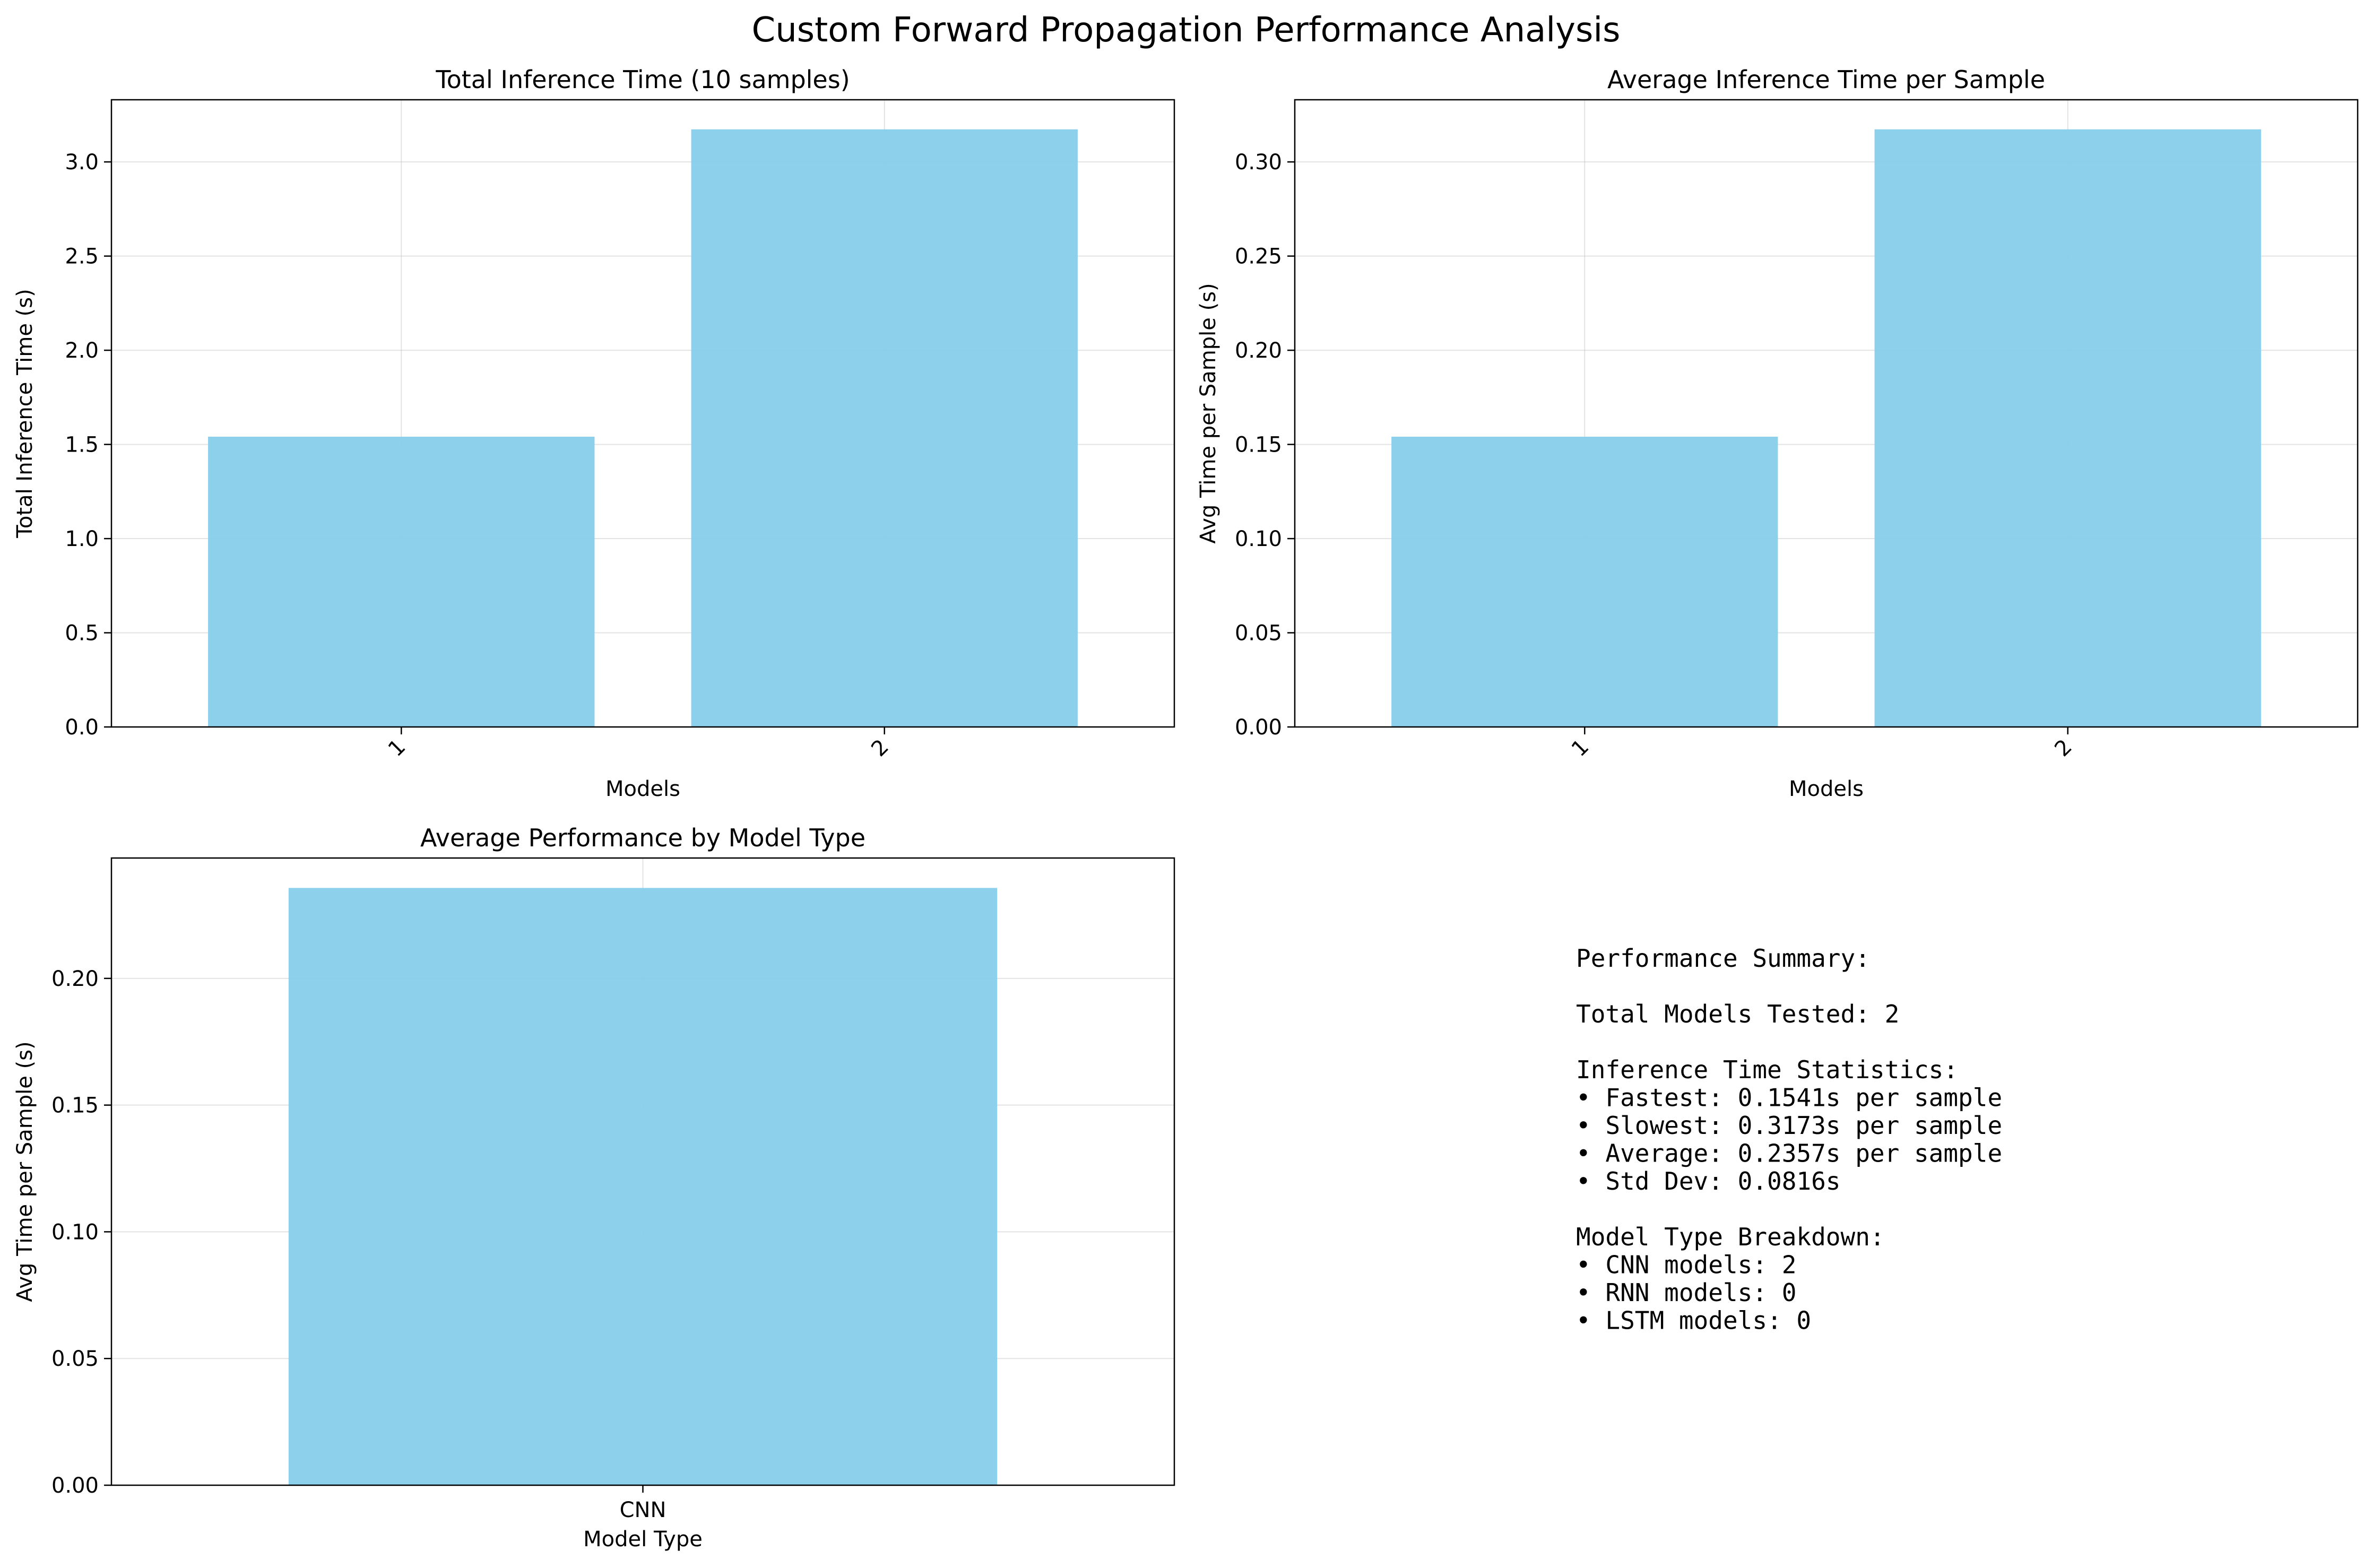  What do you see at coordinates (82, 539) in the screenshot?
I see `y-tick-label: 1.0` at bounding box center [82, 539].